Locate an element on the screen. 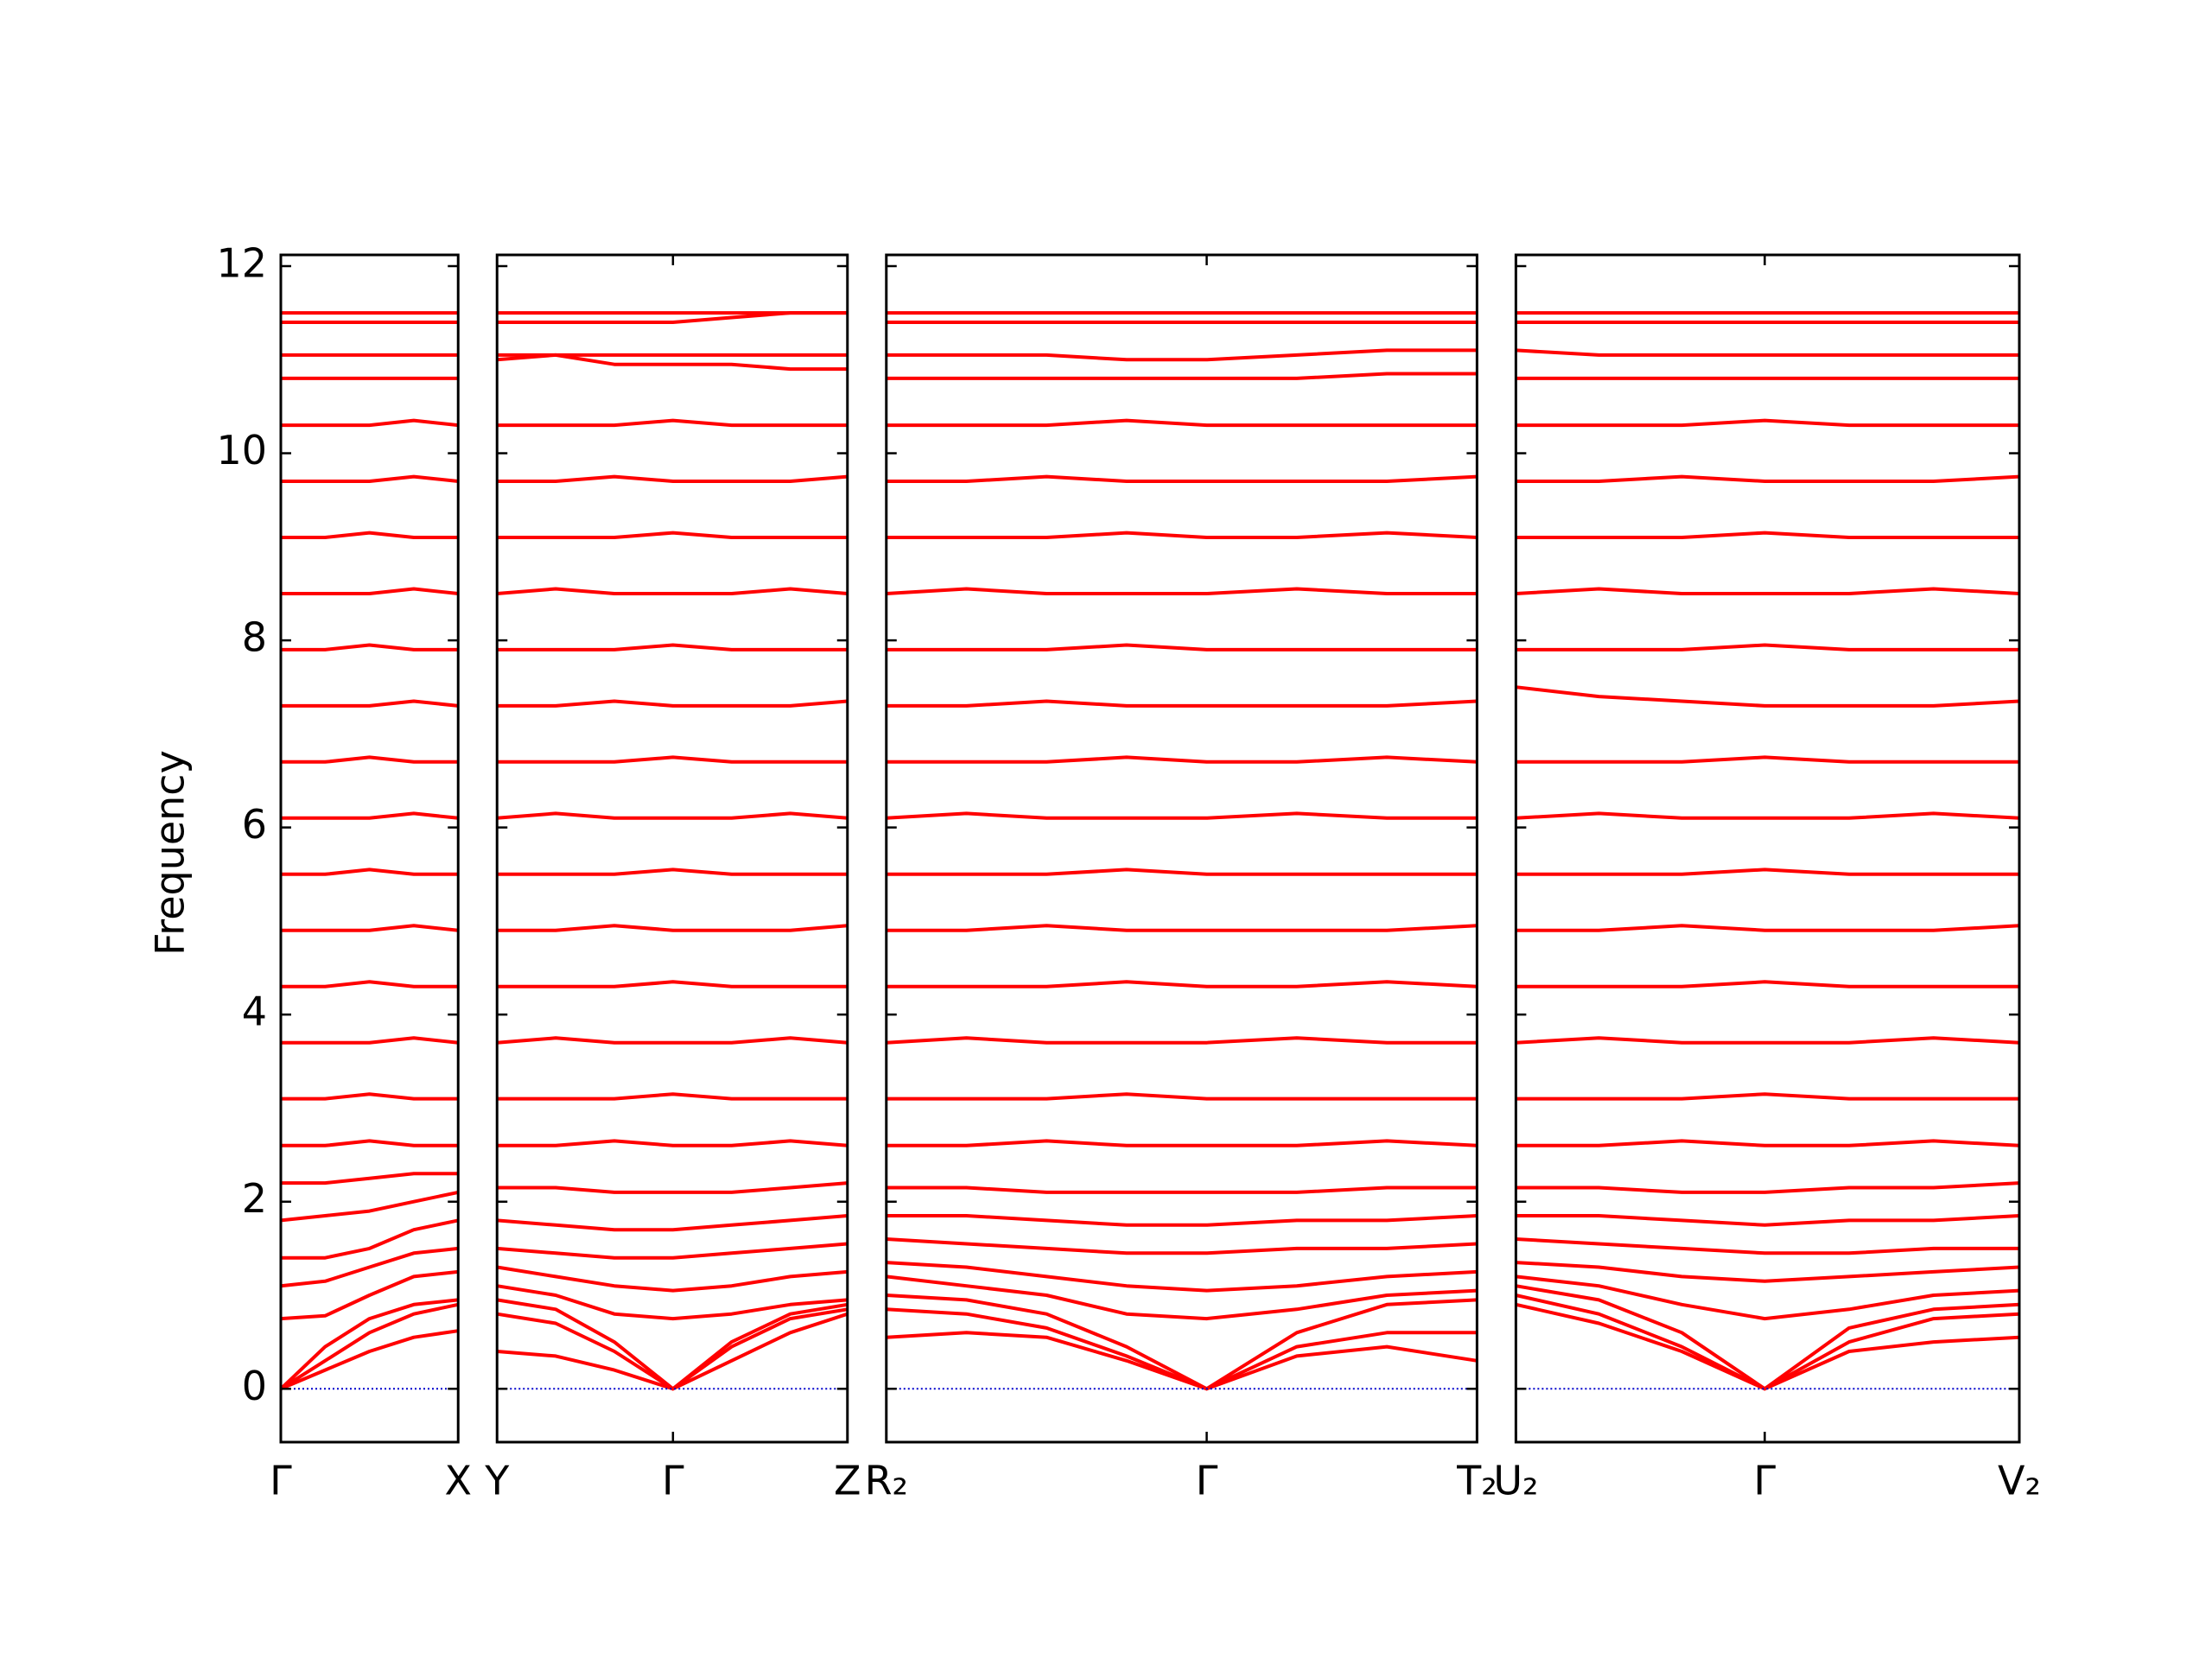 This screenshot has width=2212, height=1659. x-tick-label: T₂ is located at coordinates (1476, 1481).